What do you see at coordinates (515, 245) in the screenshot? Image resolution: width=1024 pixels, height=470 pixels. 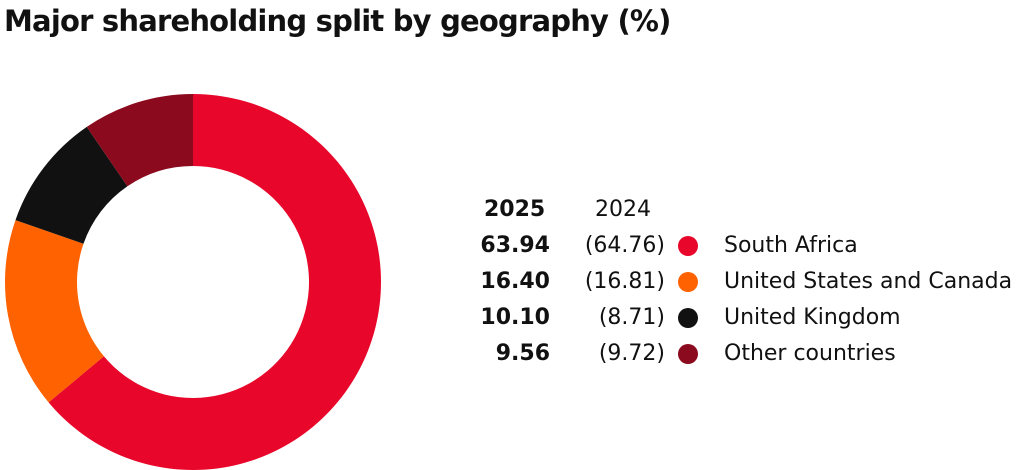 I see `legend-value-current: 63.94` at bounding box center [515, 245].